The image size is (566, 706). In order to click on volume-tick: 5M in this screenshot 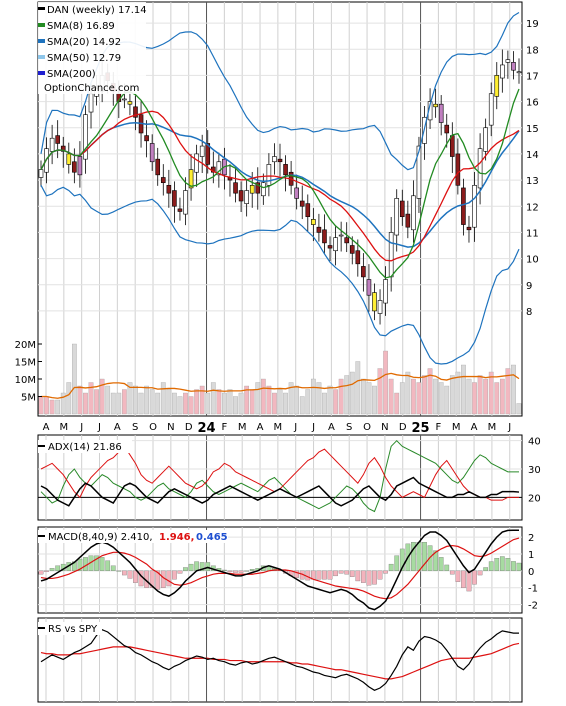, I will do `click(28, 398)`.